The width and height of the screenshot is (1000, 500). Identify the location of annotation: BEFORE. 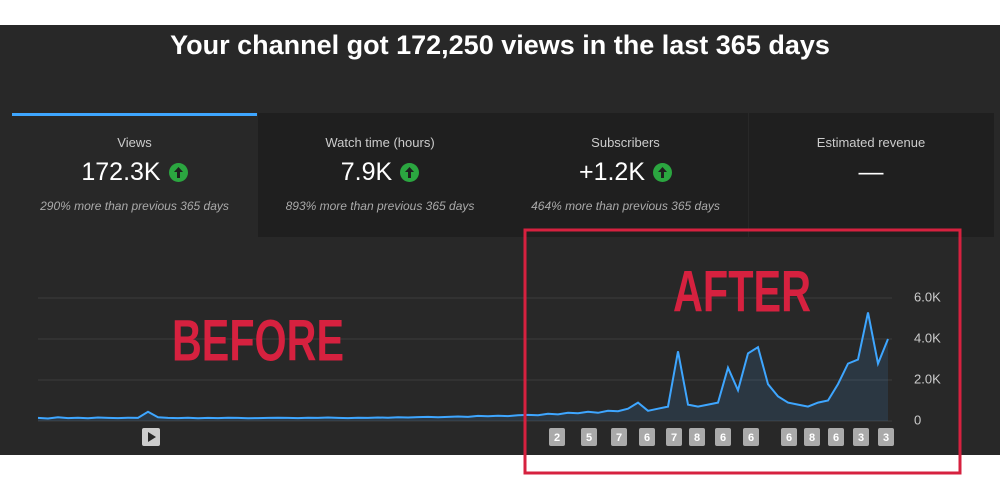
(258, 340).